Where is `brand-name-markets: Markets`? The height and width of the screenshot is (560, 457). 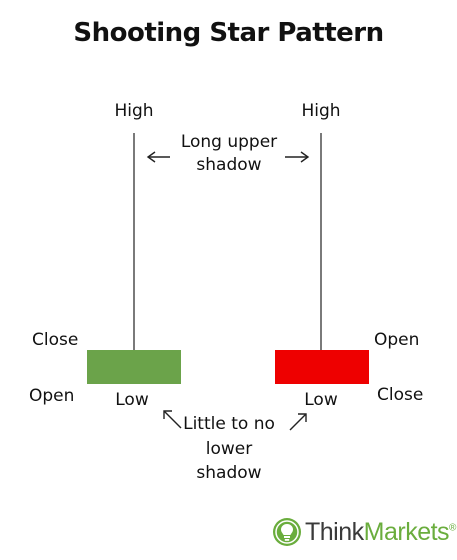 brand-name-markets: Markets is located at coordinates (406, 531).